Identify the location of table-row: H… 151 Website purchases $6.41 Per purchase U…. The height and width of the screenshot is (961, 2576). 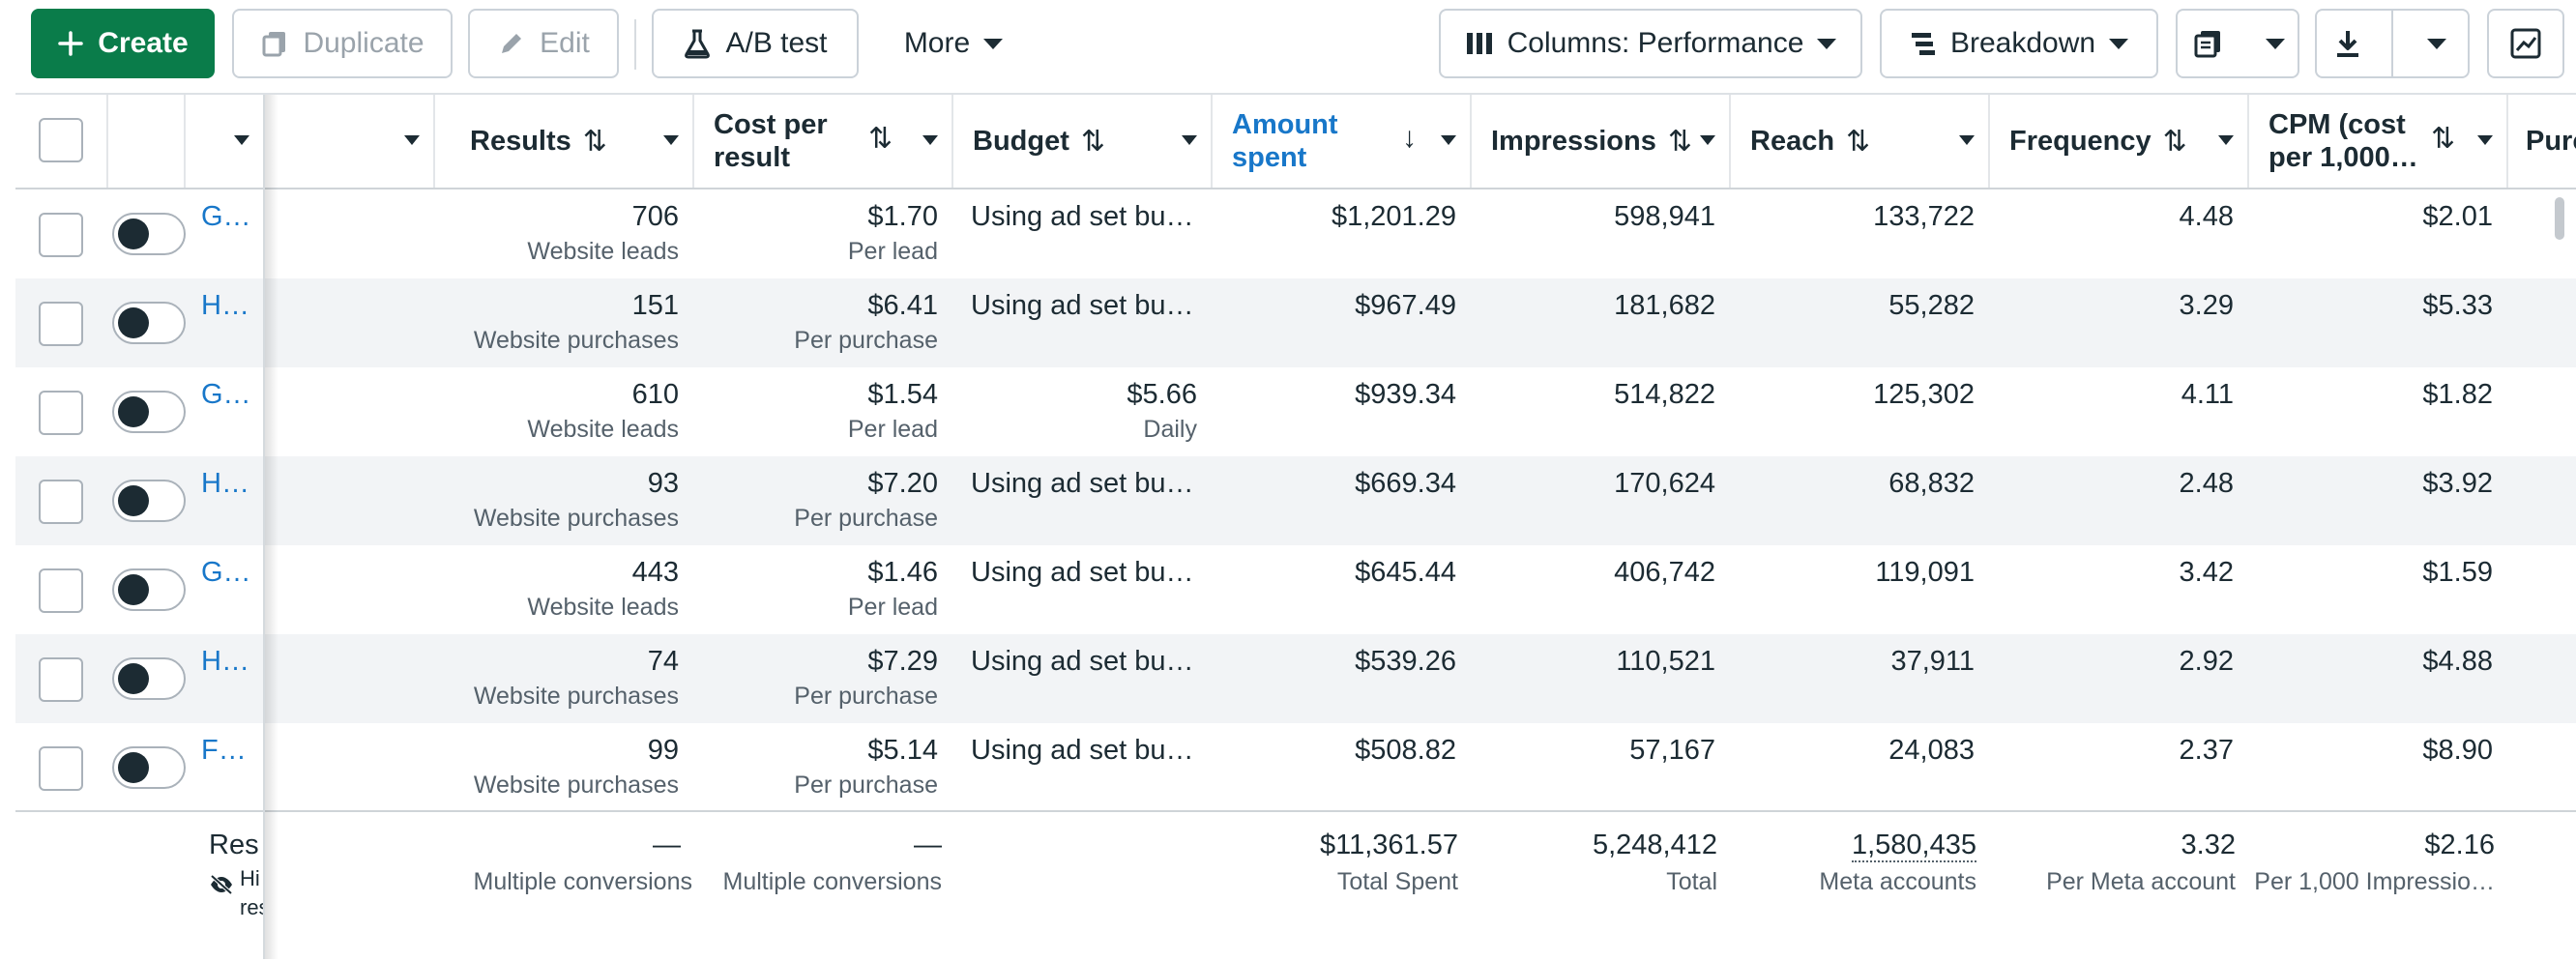
(1295, 322).